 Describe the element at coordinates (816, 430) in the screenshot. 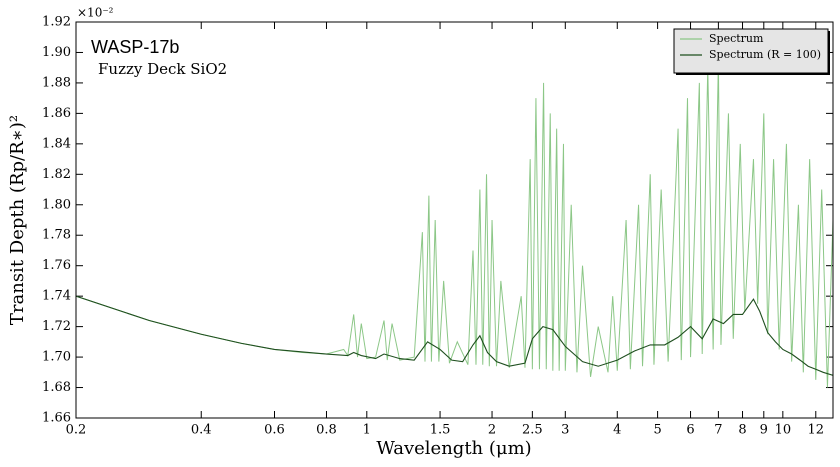

I see `x-tick-label: 12` at that location.